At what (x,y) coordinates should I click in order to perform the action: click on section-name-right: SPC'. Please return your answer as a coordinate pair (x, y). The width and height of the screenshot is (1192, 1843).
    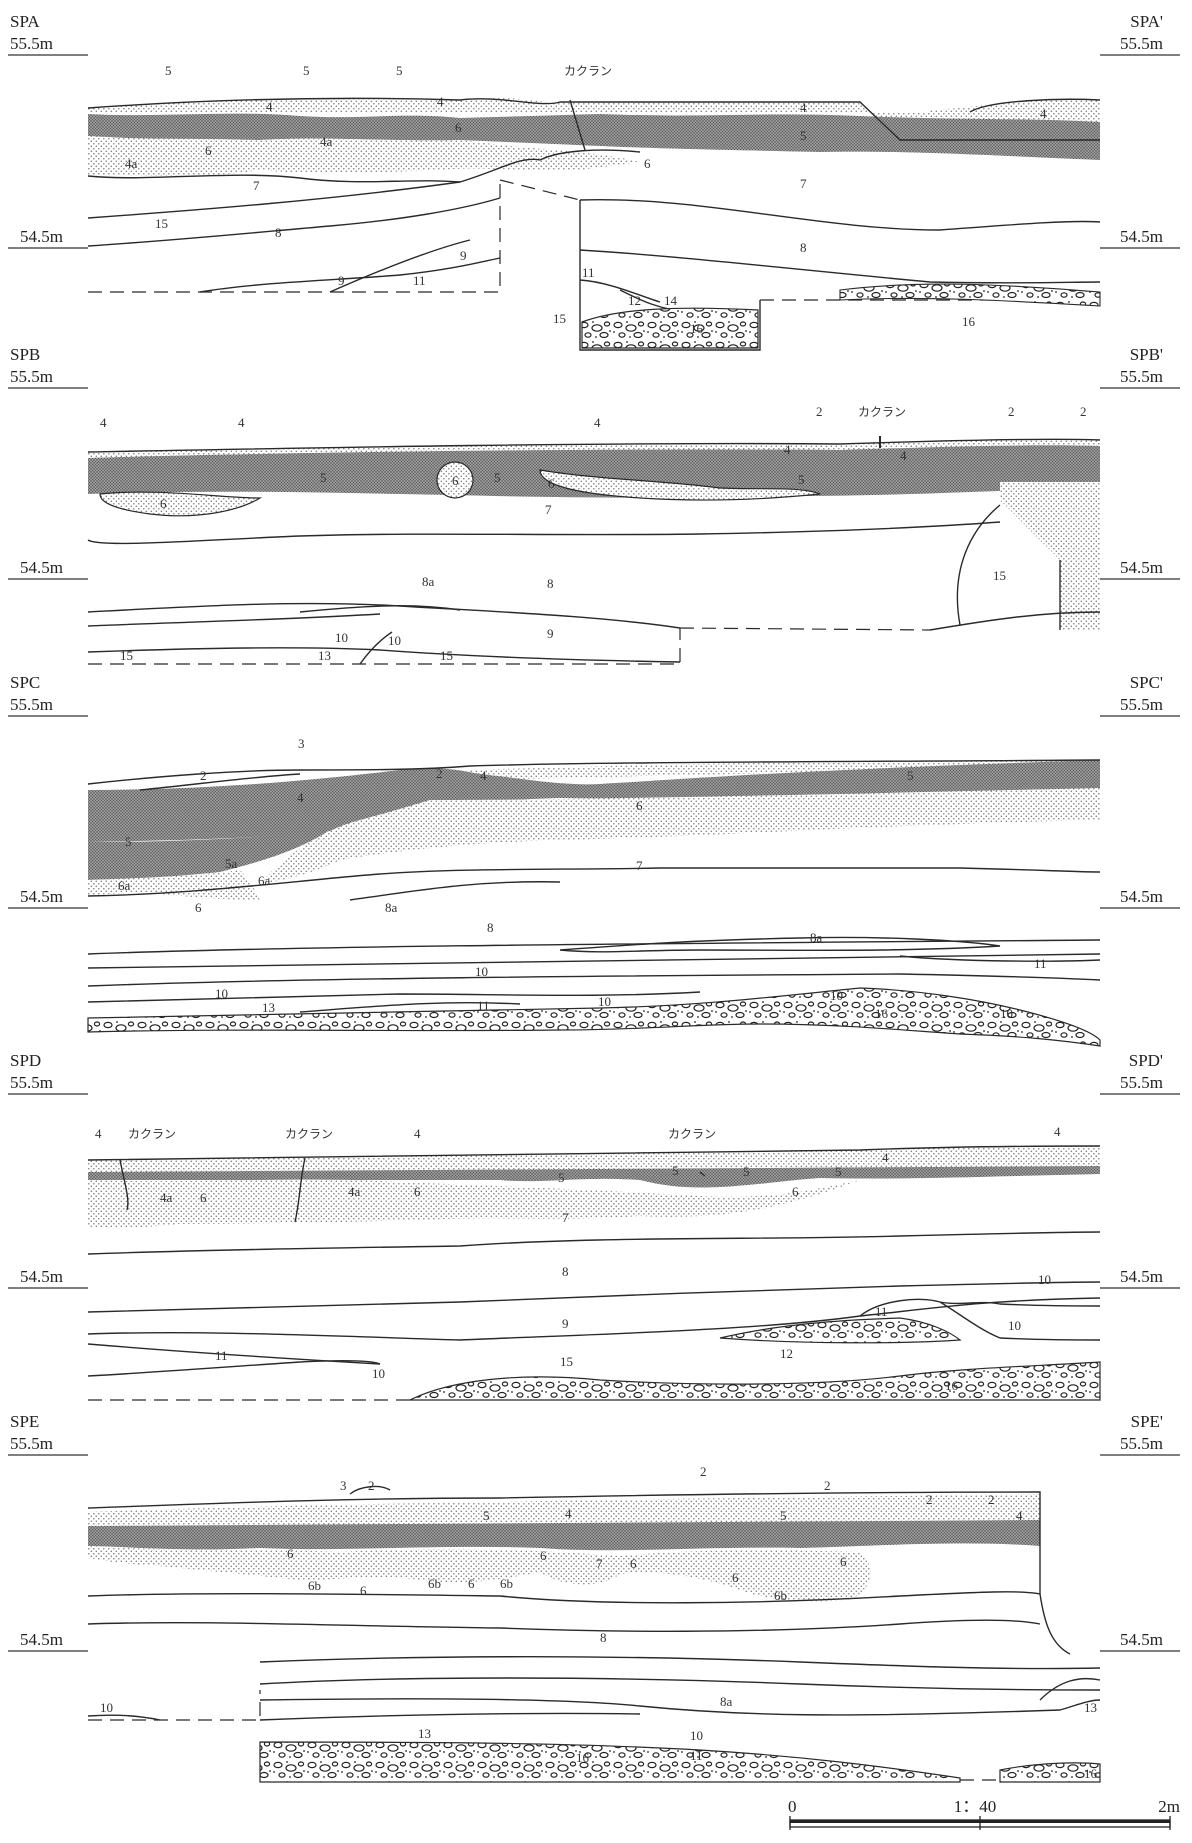
    Looking at the image, I should click on (1146, 682).